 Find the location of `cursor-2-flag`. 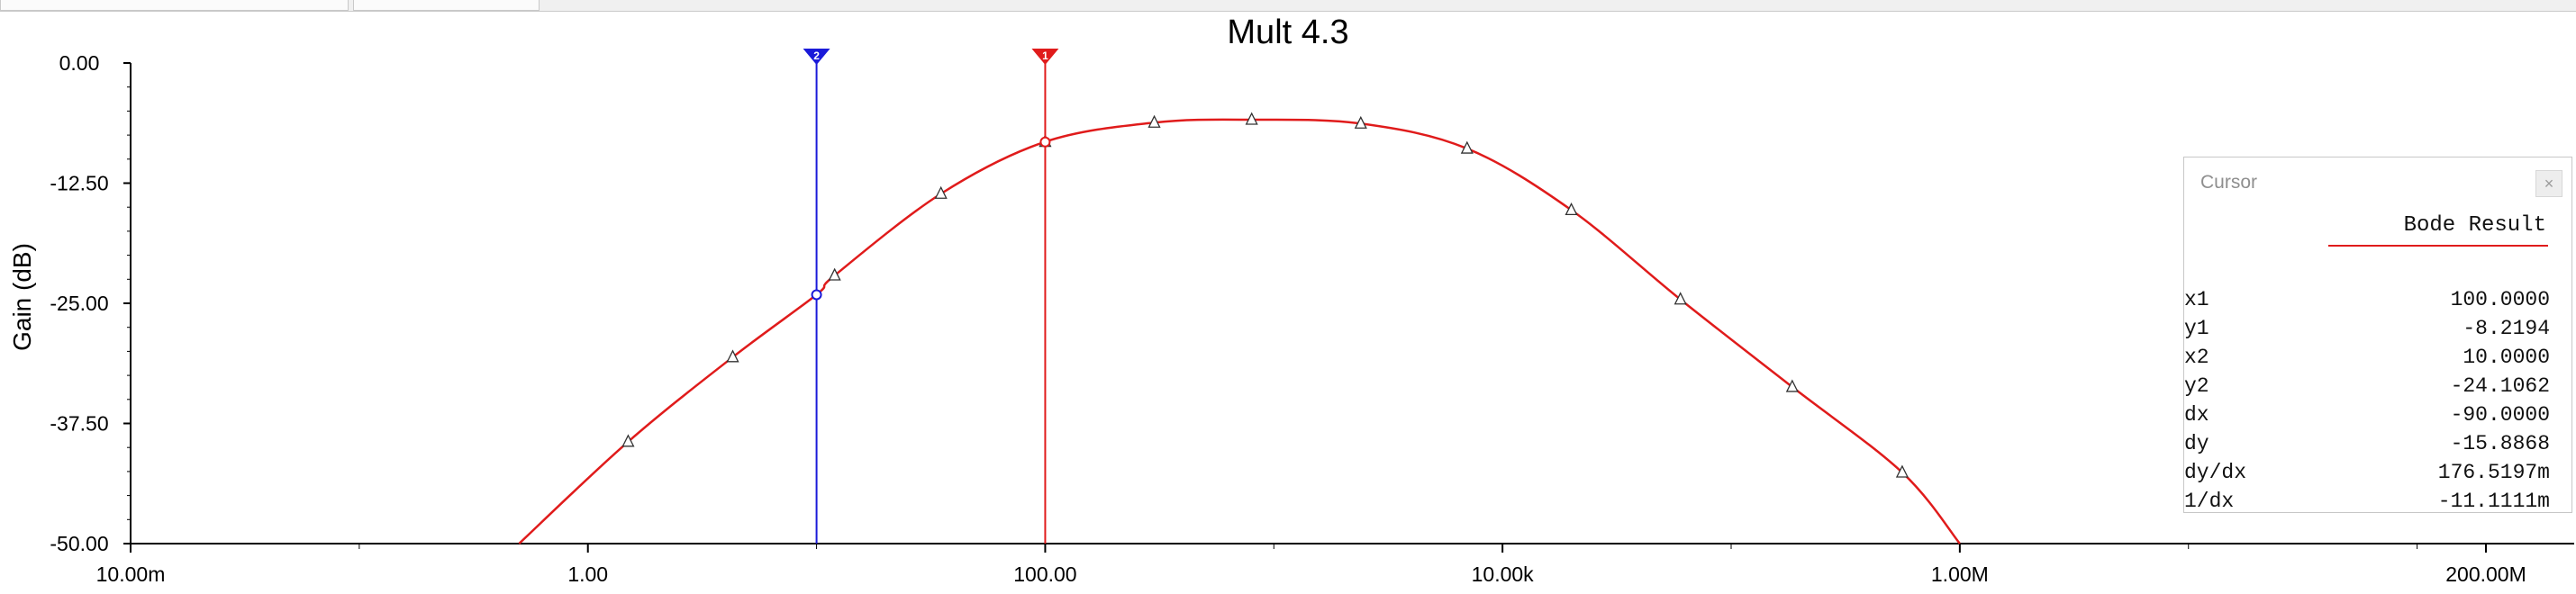

cursor-2-flag is located at coordinates (816, 57).